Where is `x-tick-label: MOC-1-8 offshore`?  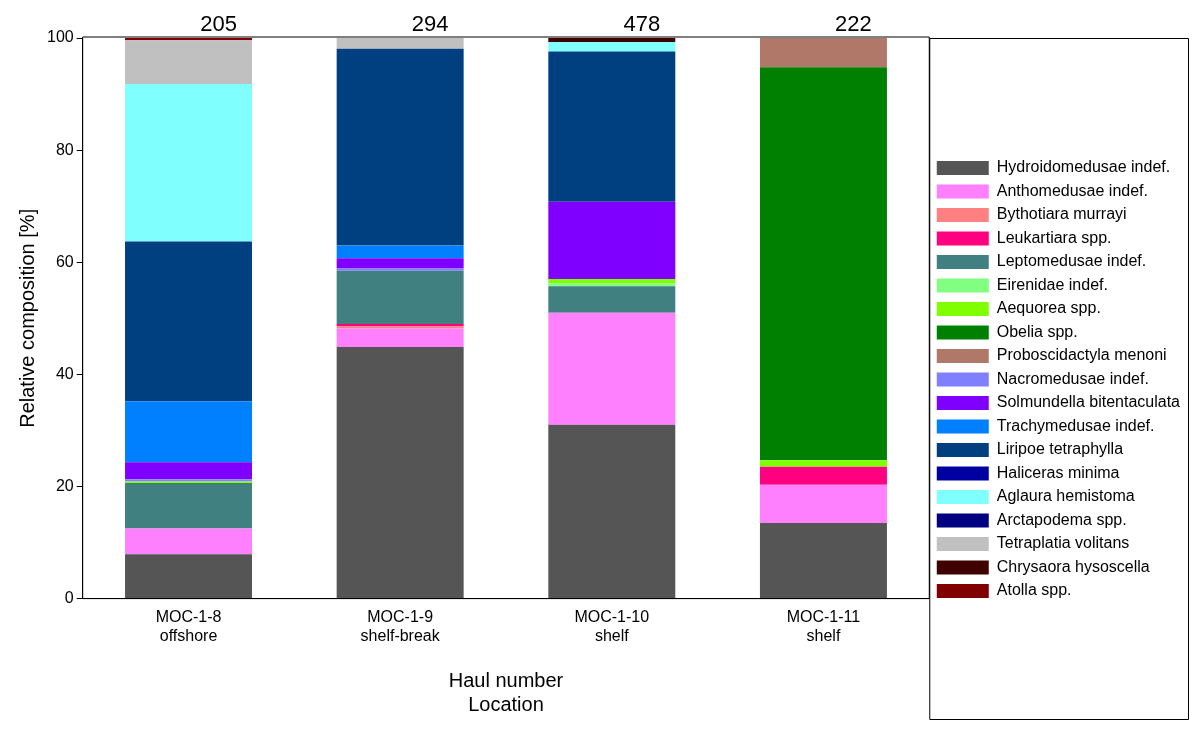
x-tick-label: MOC-1-8 offshore is located at coordinates (188, 625).